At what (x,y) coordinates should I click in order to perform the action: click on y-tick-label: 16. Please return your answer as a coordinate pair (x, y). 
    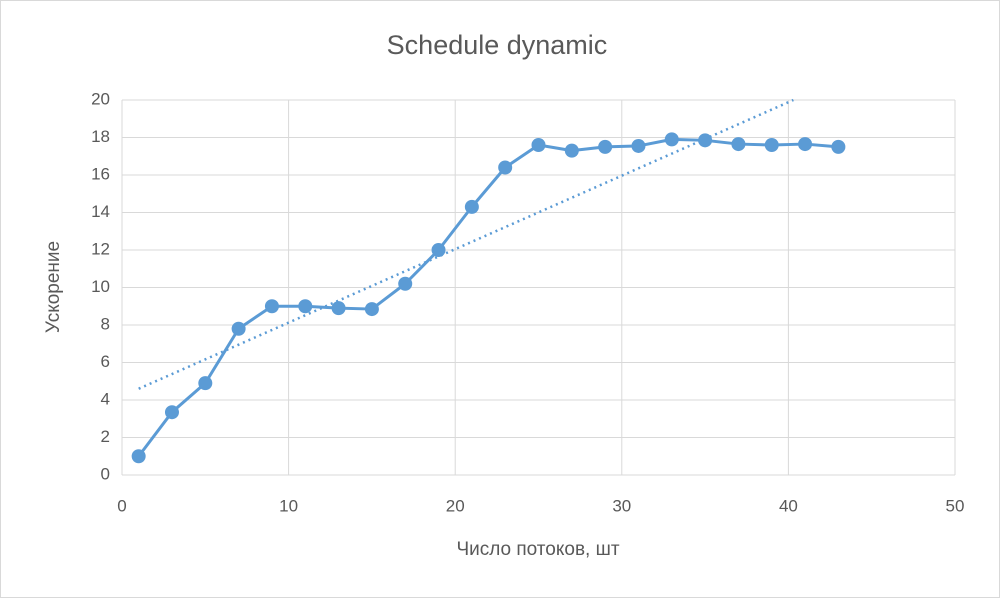
    Looking at the image, I should click on (100, 173).